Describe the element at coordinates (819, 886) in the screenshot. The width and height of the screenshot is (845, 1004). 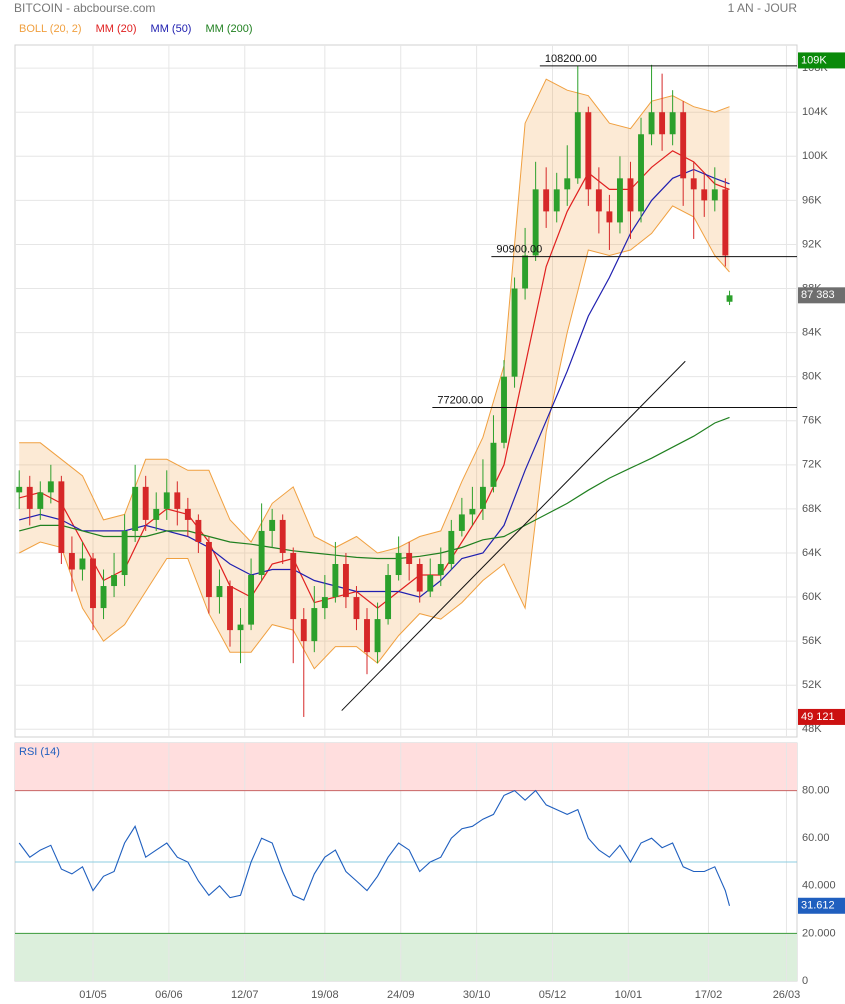
I see `rsi-tick-label: 40.000` at that location.